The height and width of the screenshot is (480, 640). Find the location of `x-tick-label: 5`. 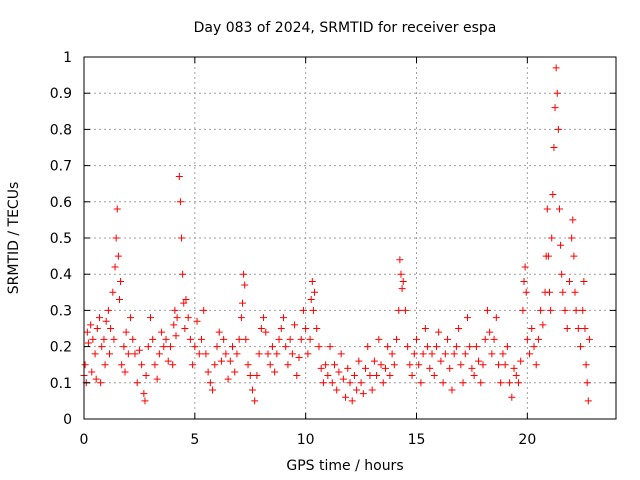

x-tick-label: 5 is located at coordinates (194, 440).